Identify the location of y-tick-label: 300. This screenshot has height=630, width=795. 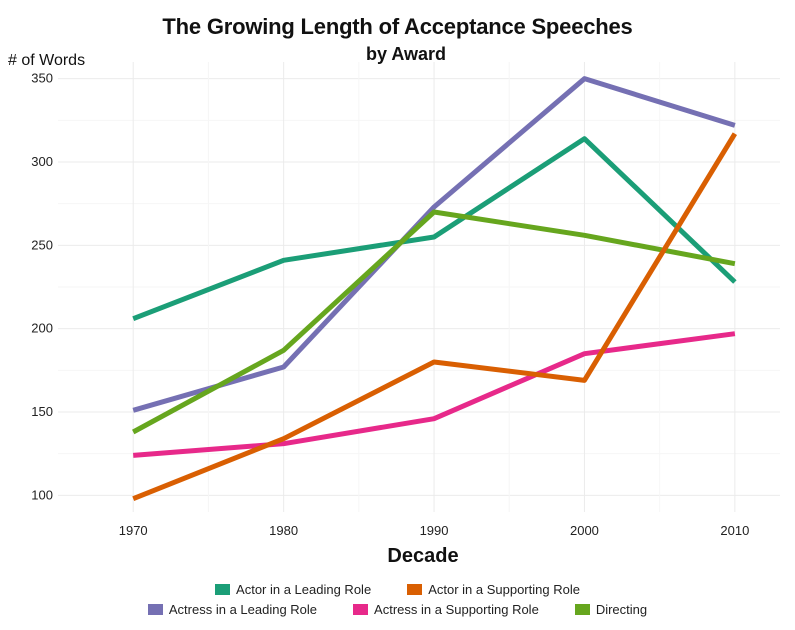
(42, 161).